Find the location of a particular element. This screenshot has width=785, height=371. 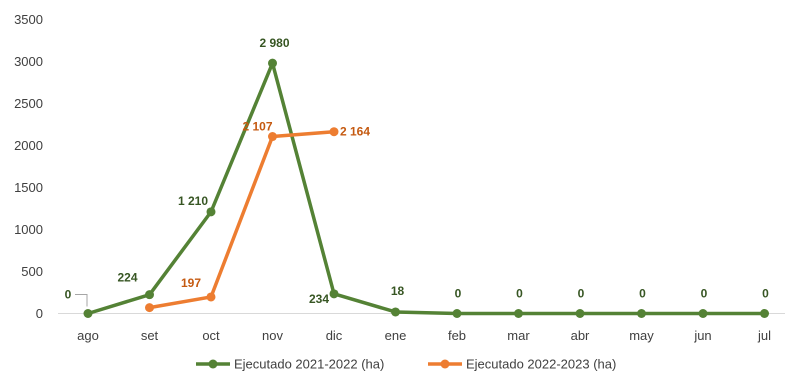

data-label: 224 is located at coordinates (127, 278).